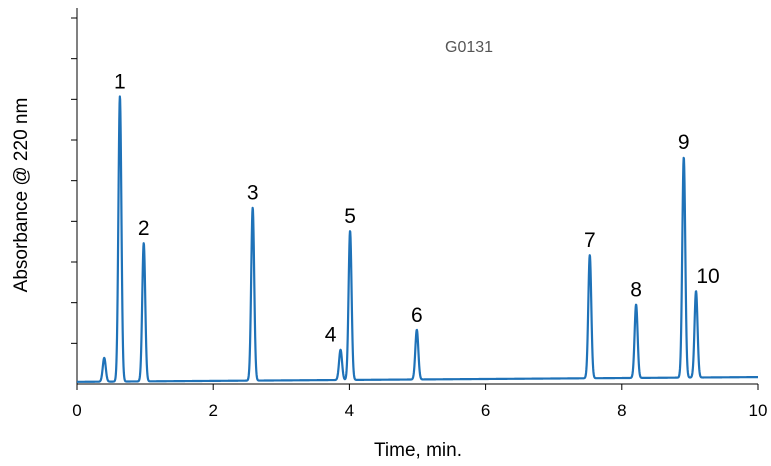  Describe the element at coordinates (419, 410) in the screenshot. I see `x-tick-labels: 0 2 4 6 8 10` at that location.